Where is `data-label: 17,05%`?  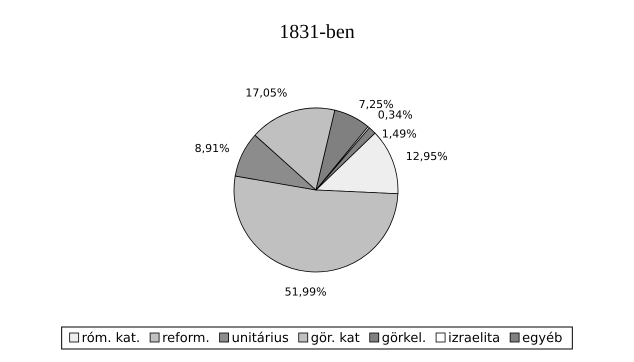
data-label: 17,05% is located at coordinates (266, 93).